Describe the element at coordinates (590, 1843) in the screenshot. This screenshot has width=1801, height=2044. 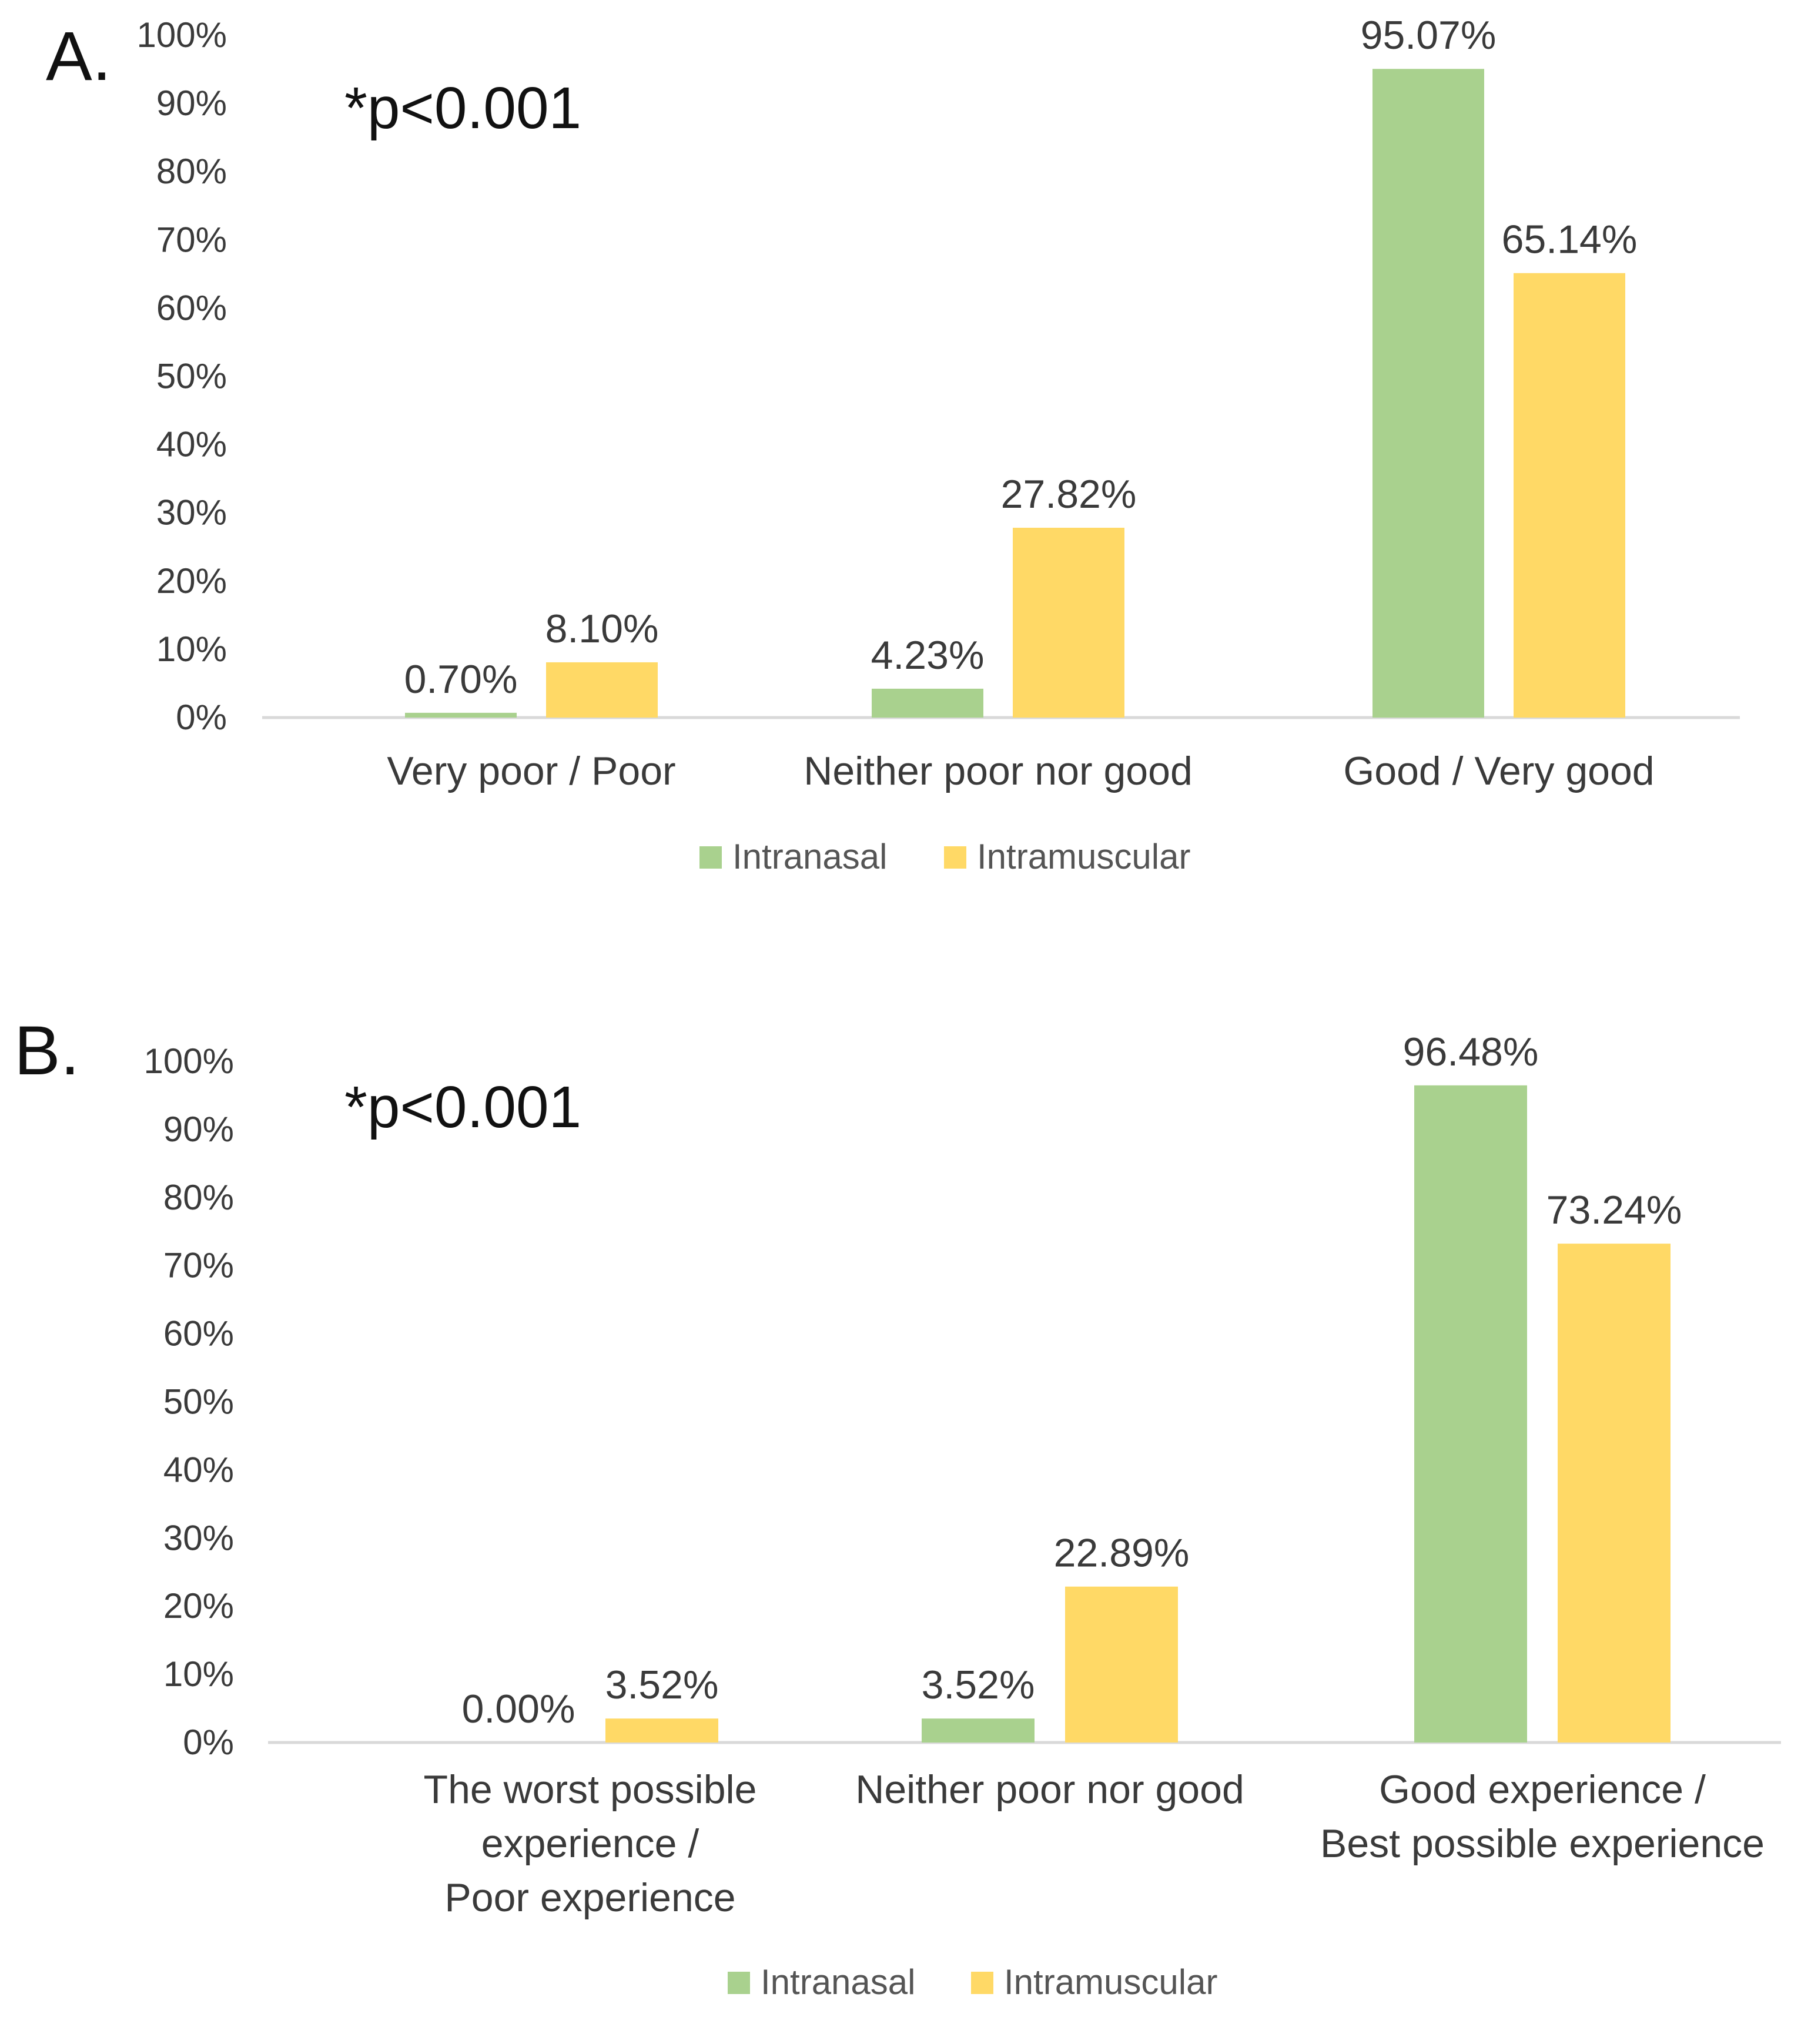
I see `x-category-label: experience /` at that location.